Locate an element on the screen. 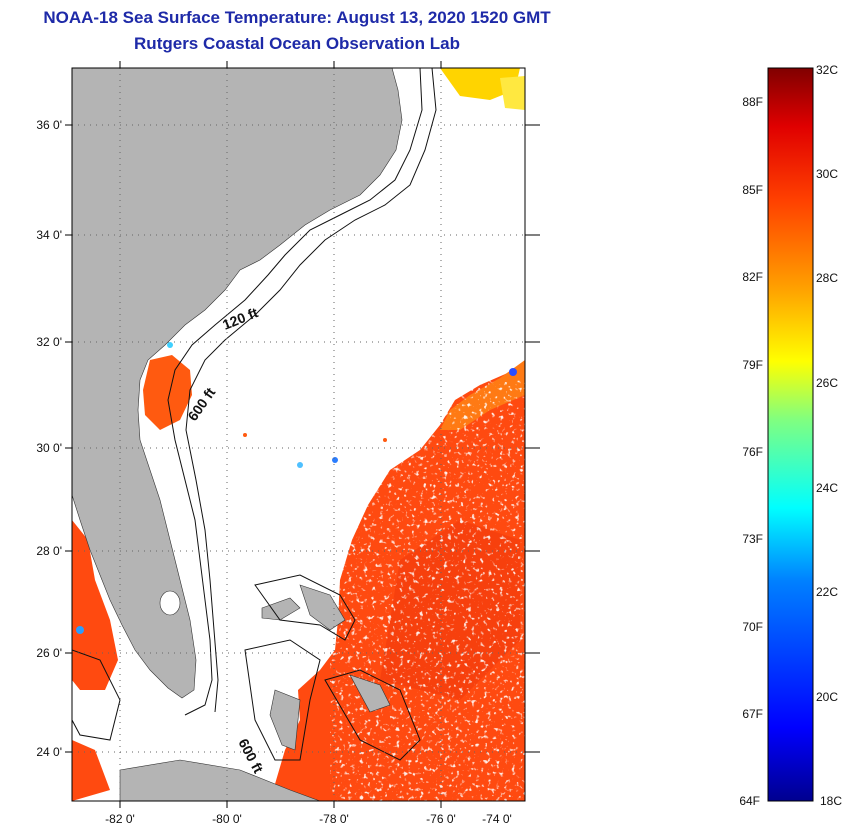  lat-label: 28 0' is located at coordinates (49, 551).